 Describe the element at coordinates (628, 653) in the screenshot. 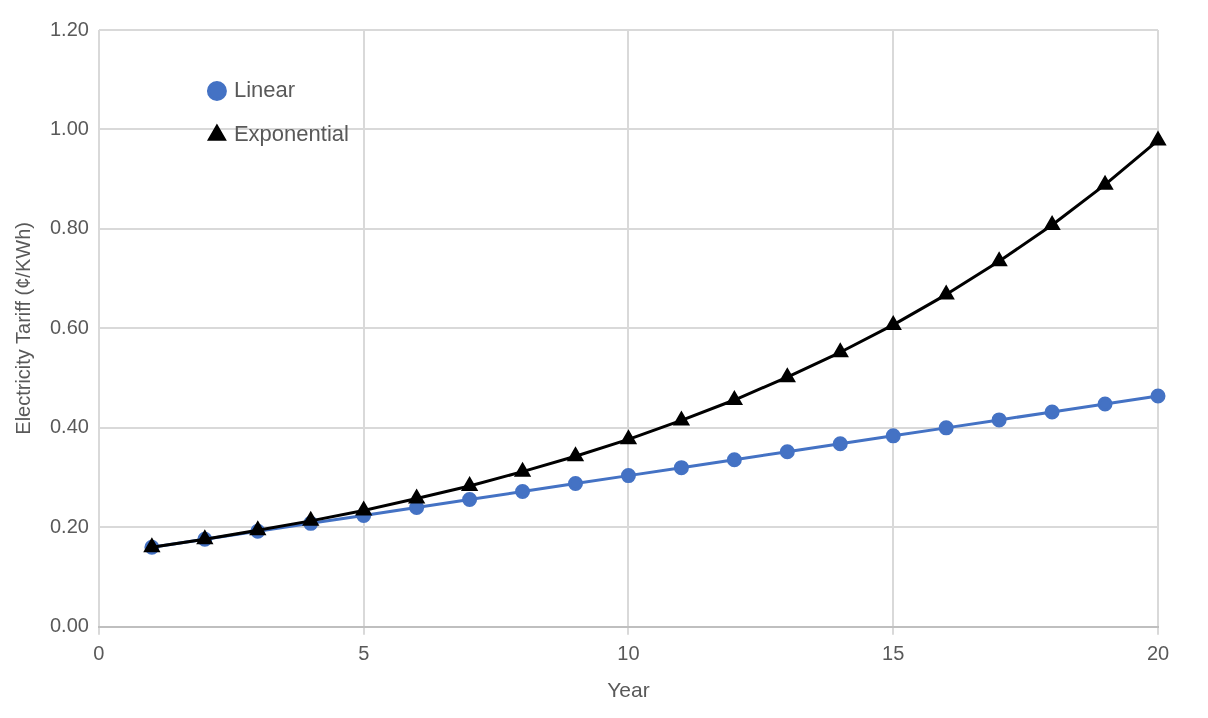

I see `x-tick-label: 10` at that location.